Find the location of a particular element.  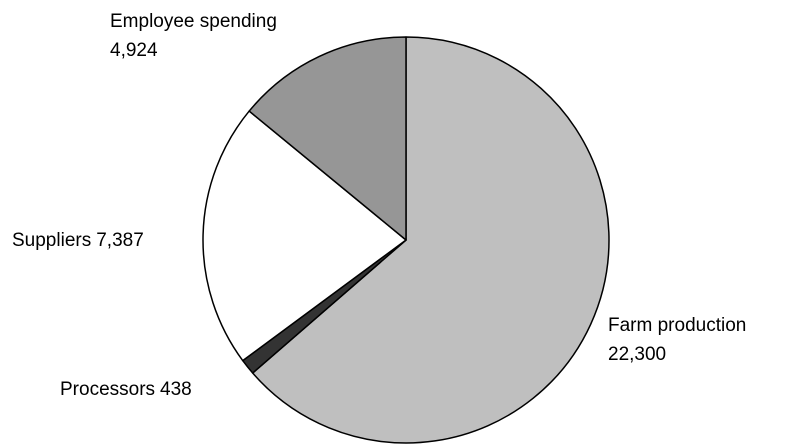

value-label: 4,924 is located at coordinates (134, 50).